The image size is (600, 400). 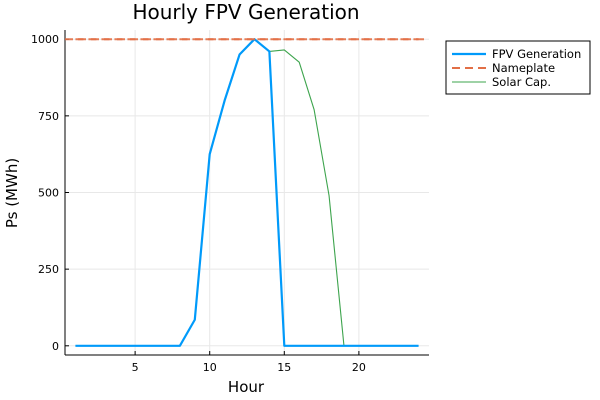 I want to click on y-tick-label: 0, so click(x=55, y=346).